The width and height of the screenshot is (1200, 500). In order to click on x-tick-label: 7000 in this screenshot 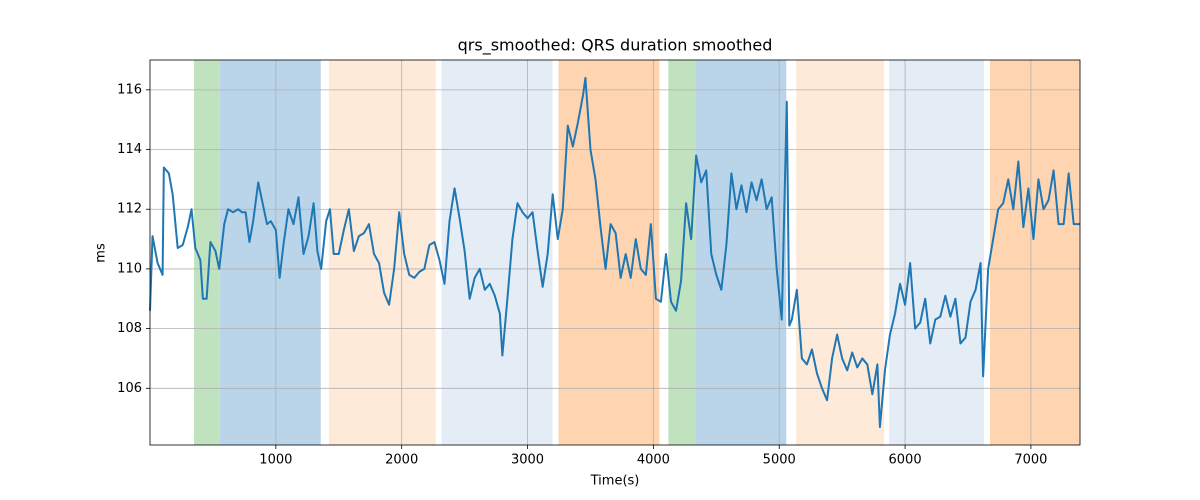, I will do `click(1030, 460)`.